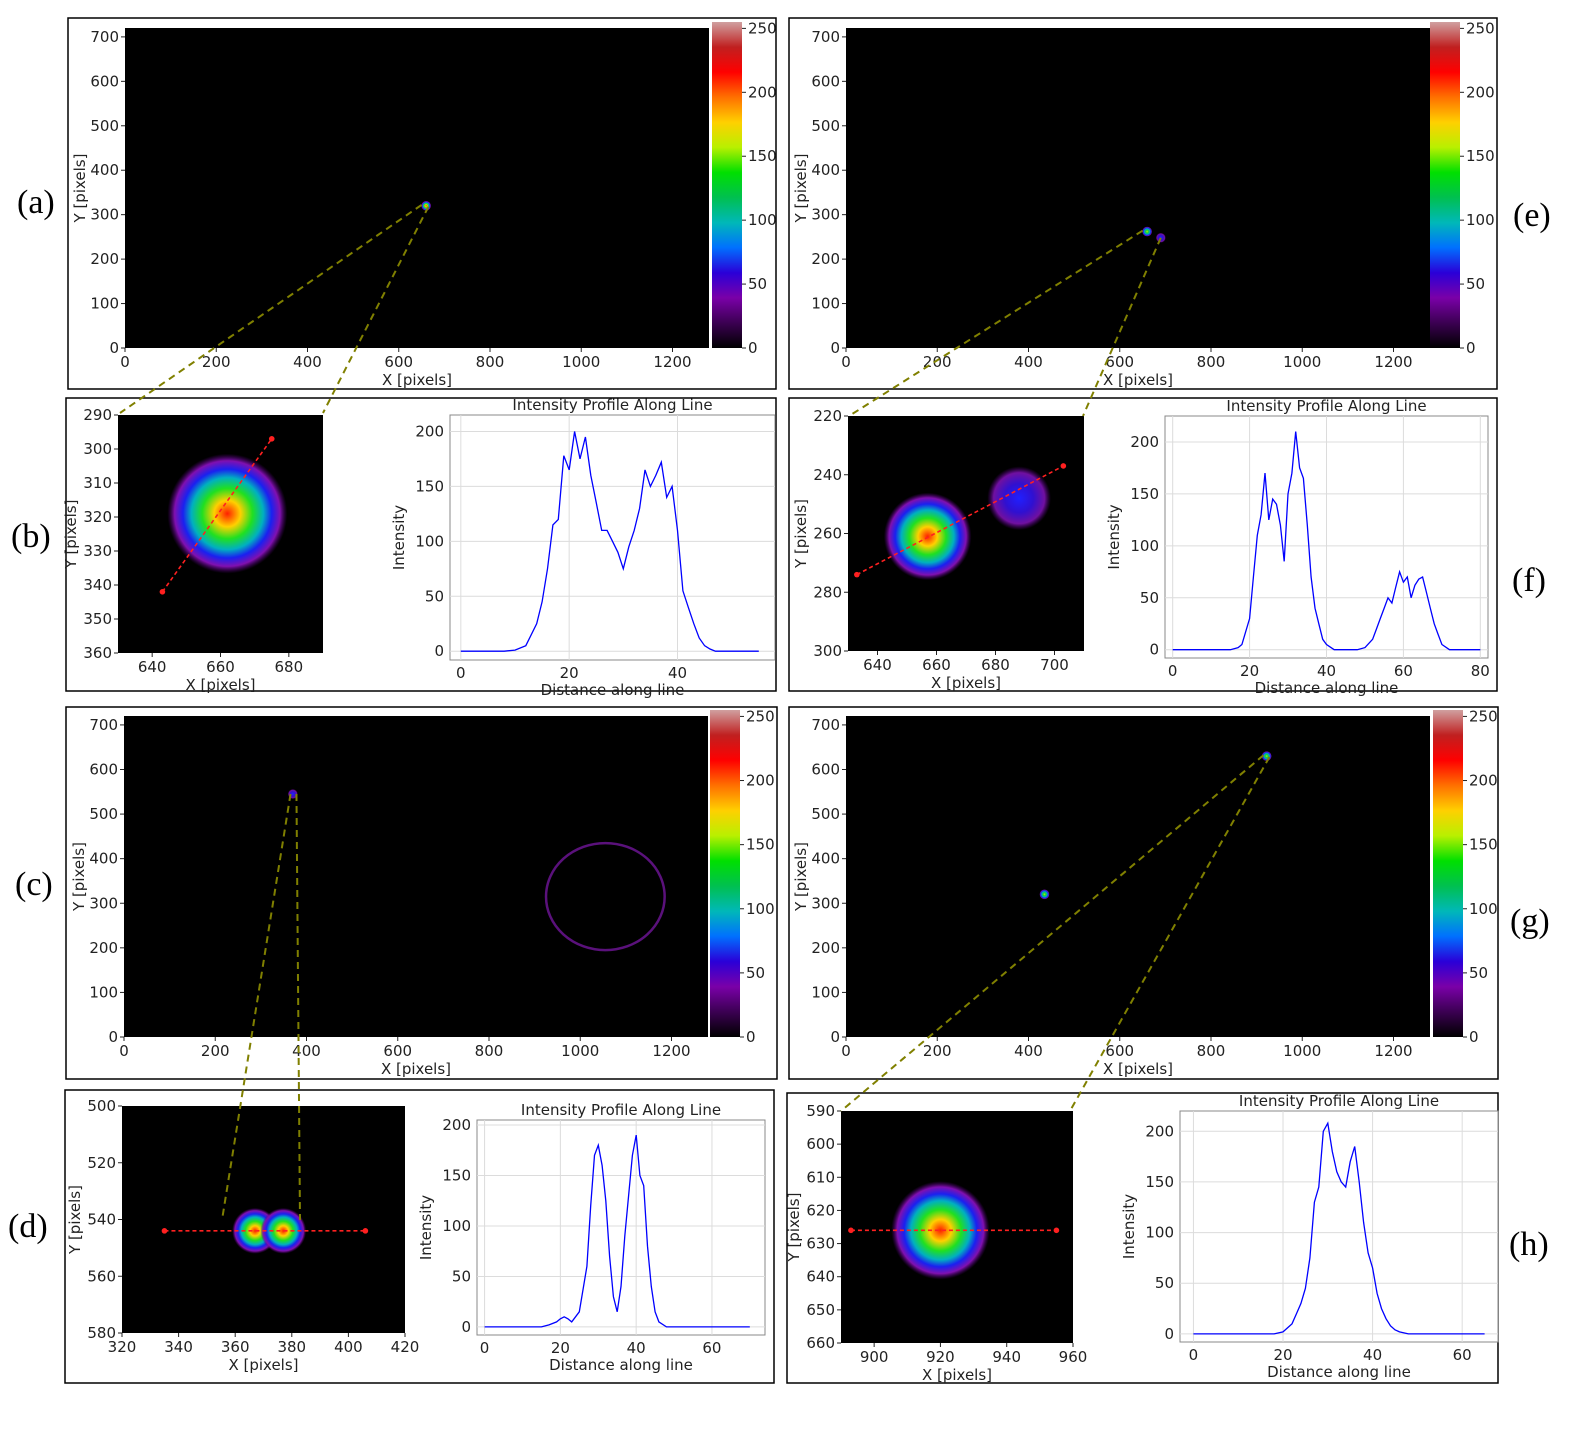 The height and width of the screenshot is (1430, 1578). What do you see at coordinates (97, 551) in the screenshot?
I see `y-tick-label: 330` at bounding box center [97, 551].